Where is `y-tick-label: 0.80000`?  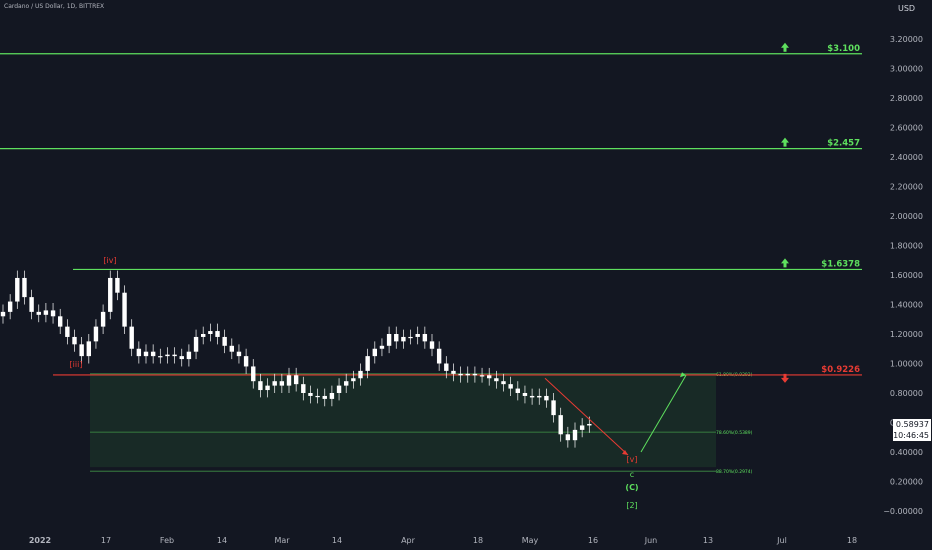 y-tick-label: 0.80000 is located at coordinates (906, 393).